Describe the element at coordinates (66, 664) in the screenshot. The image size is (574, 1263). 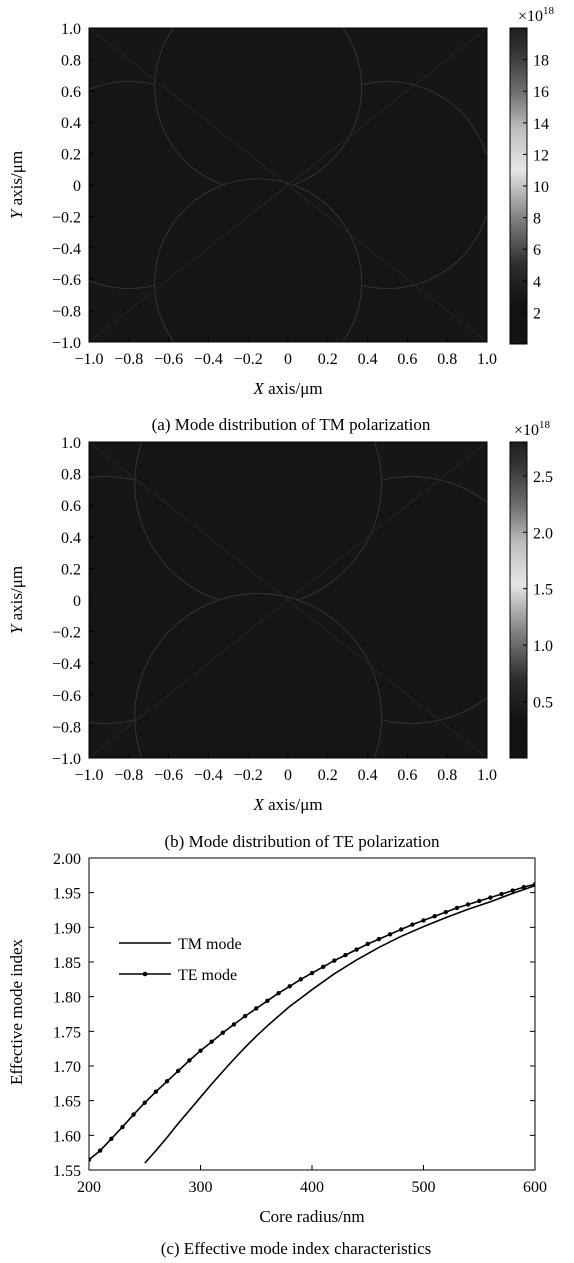
I see `y-tick-label: −0.4` at that location.